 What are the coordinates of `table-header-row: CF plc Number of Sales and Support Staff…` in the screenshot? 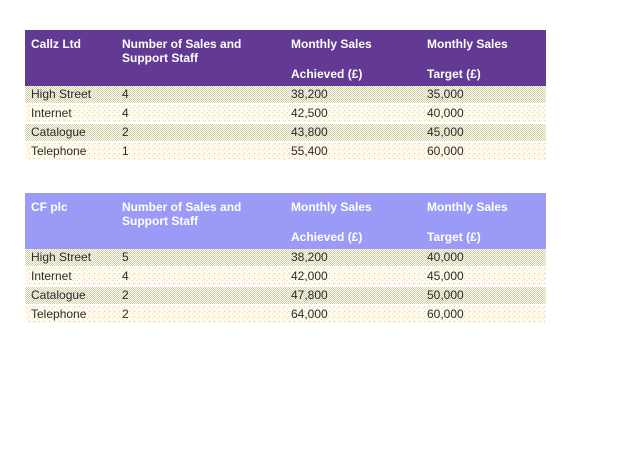 It's located at (285, 221).